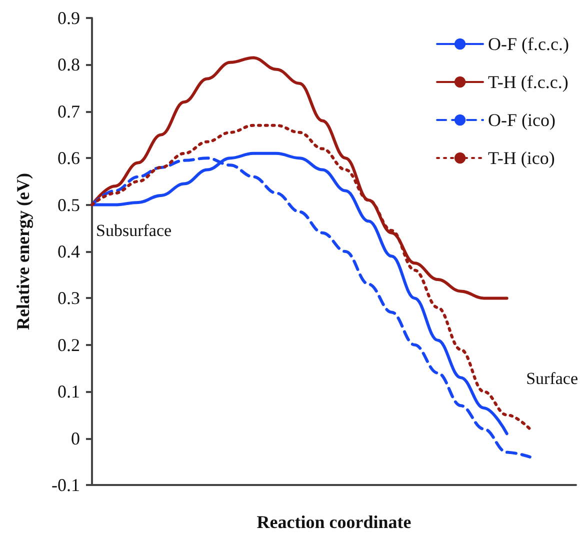  Describe the element at coordinates (552, 378) in the screenshot. I see `annotation: Surface` at that location.